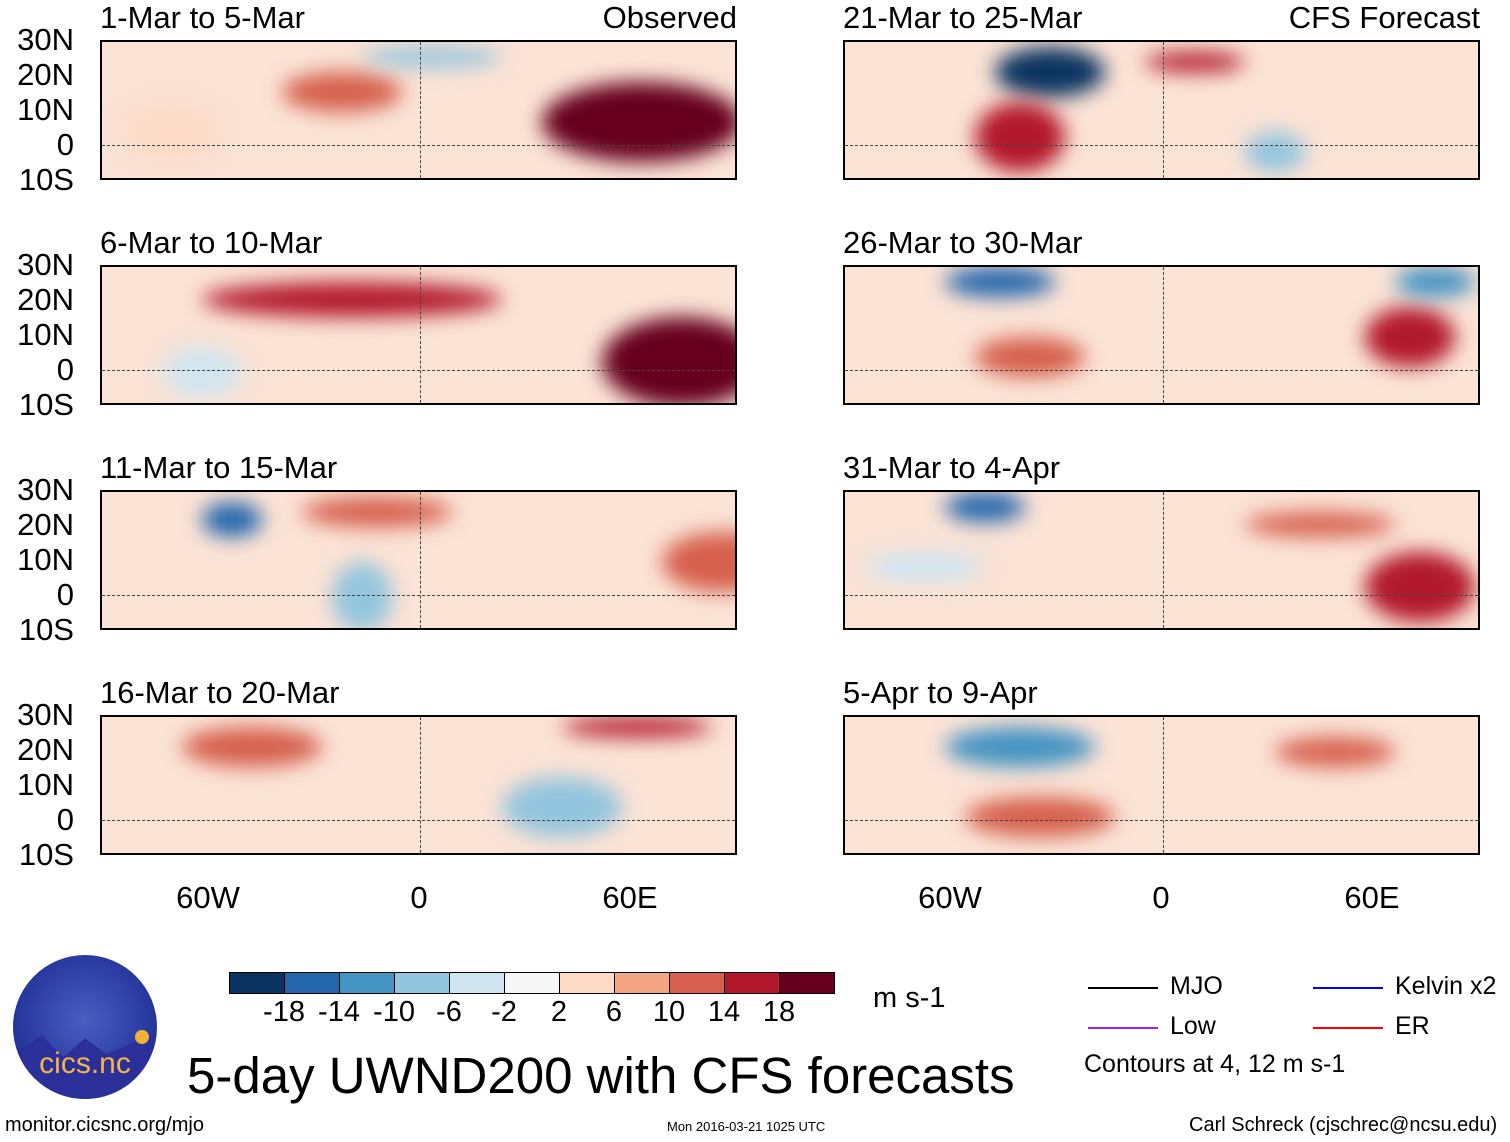 The height and width of the screenshot is (1142, 1510). I want to click on colorbar-label: 6, so click(614, 1012).